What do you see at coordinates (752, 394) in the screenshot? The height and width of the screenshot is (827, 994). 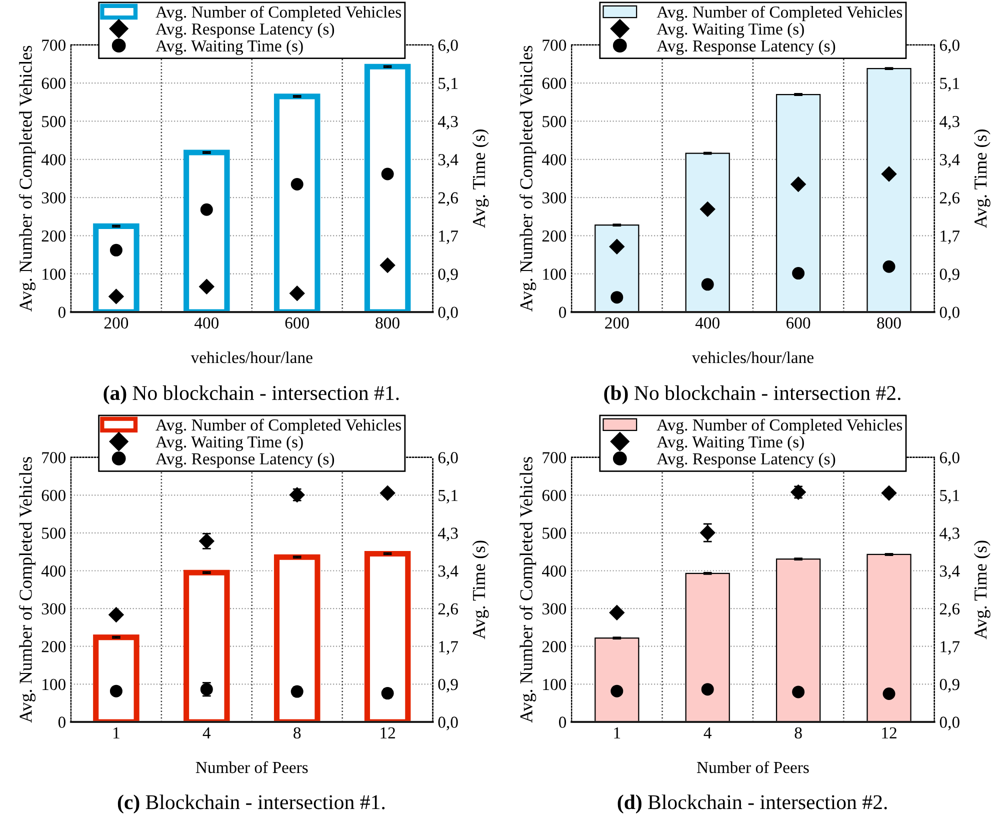 I see `text: (b) No blockchain - intersection #2.` at bounding box center [752, 394].